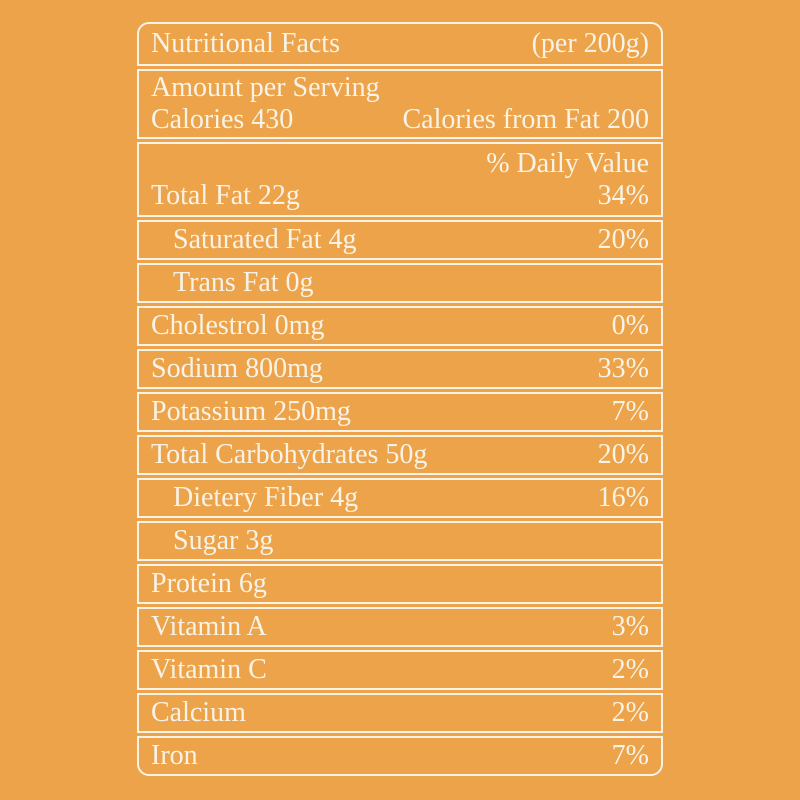 The height and width of the screenshot is (800, 800). What do you see at coordinates (265, 239) in the screenshot?
I see `nutrient-name: Saturated Fat 4g` at bounding box center [265, 239].